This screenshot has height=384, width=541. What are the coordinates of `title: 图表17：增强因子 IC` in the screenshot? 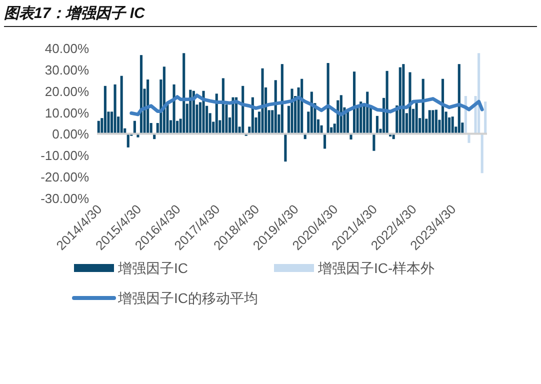 It's located at (270, 14).